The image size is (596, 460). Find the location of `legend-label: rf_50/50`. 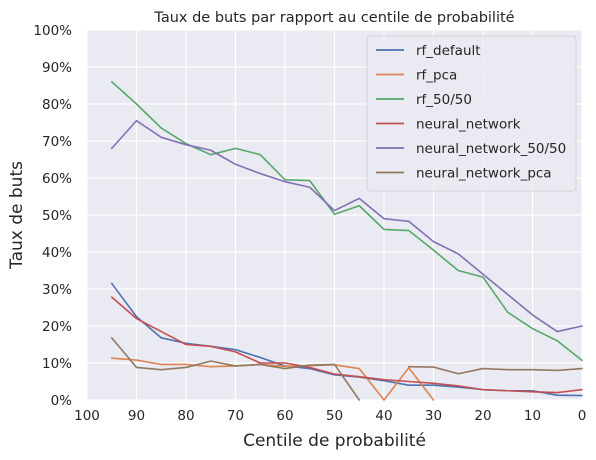

legend-label: rf_50/50 is located at coordinates (444, 100).